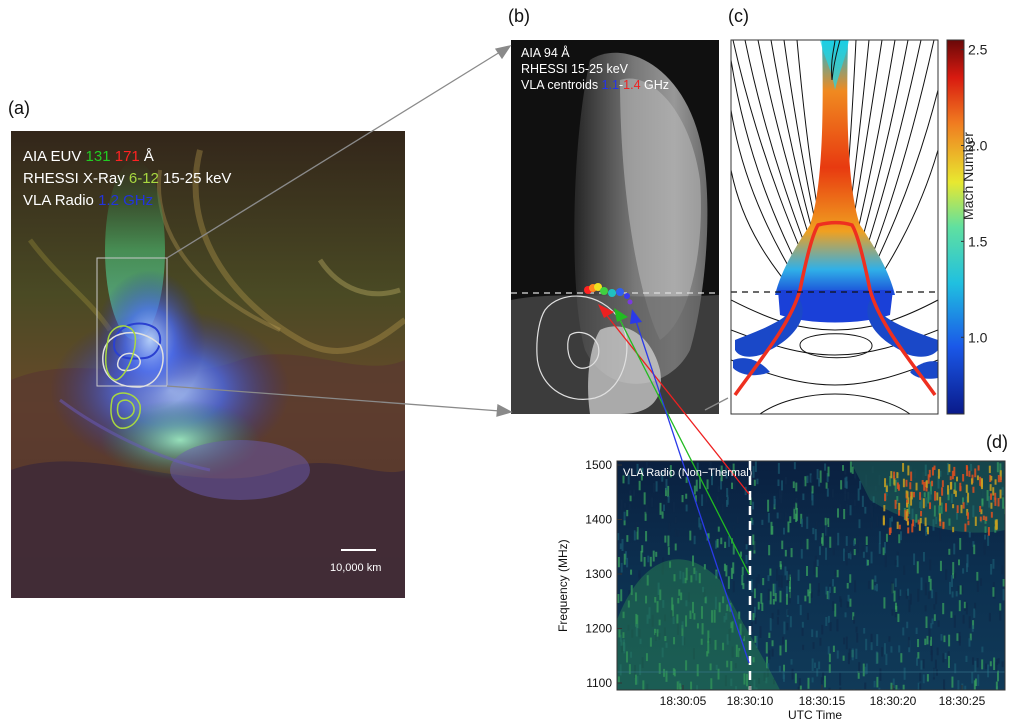  Describe the element at coordinates (132, 322) in the screenshot. I see `panel-a-zoom-box` at that location.